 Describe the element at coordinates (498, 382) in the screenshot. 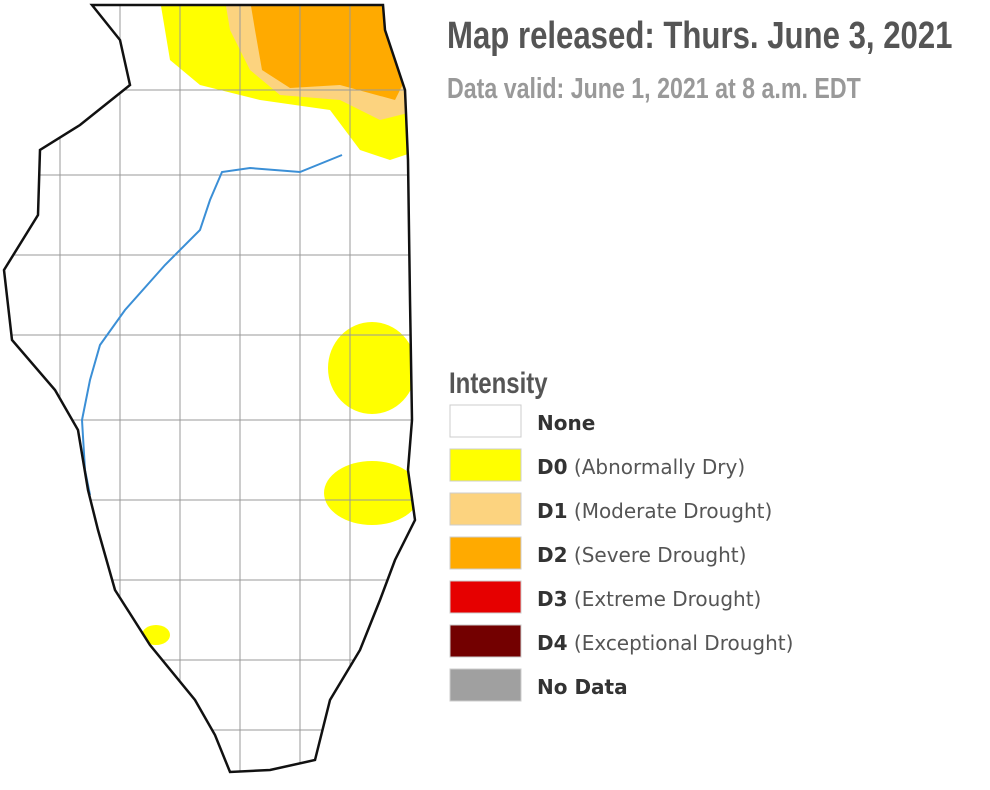

I see `legend-title: Intensity` at that location.